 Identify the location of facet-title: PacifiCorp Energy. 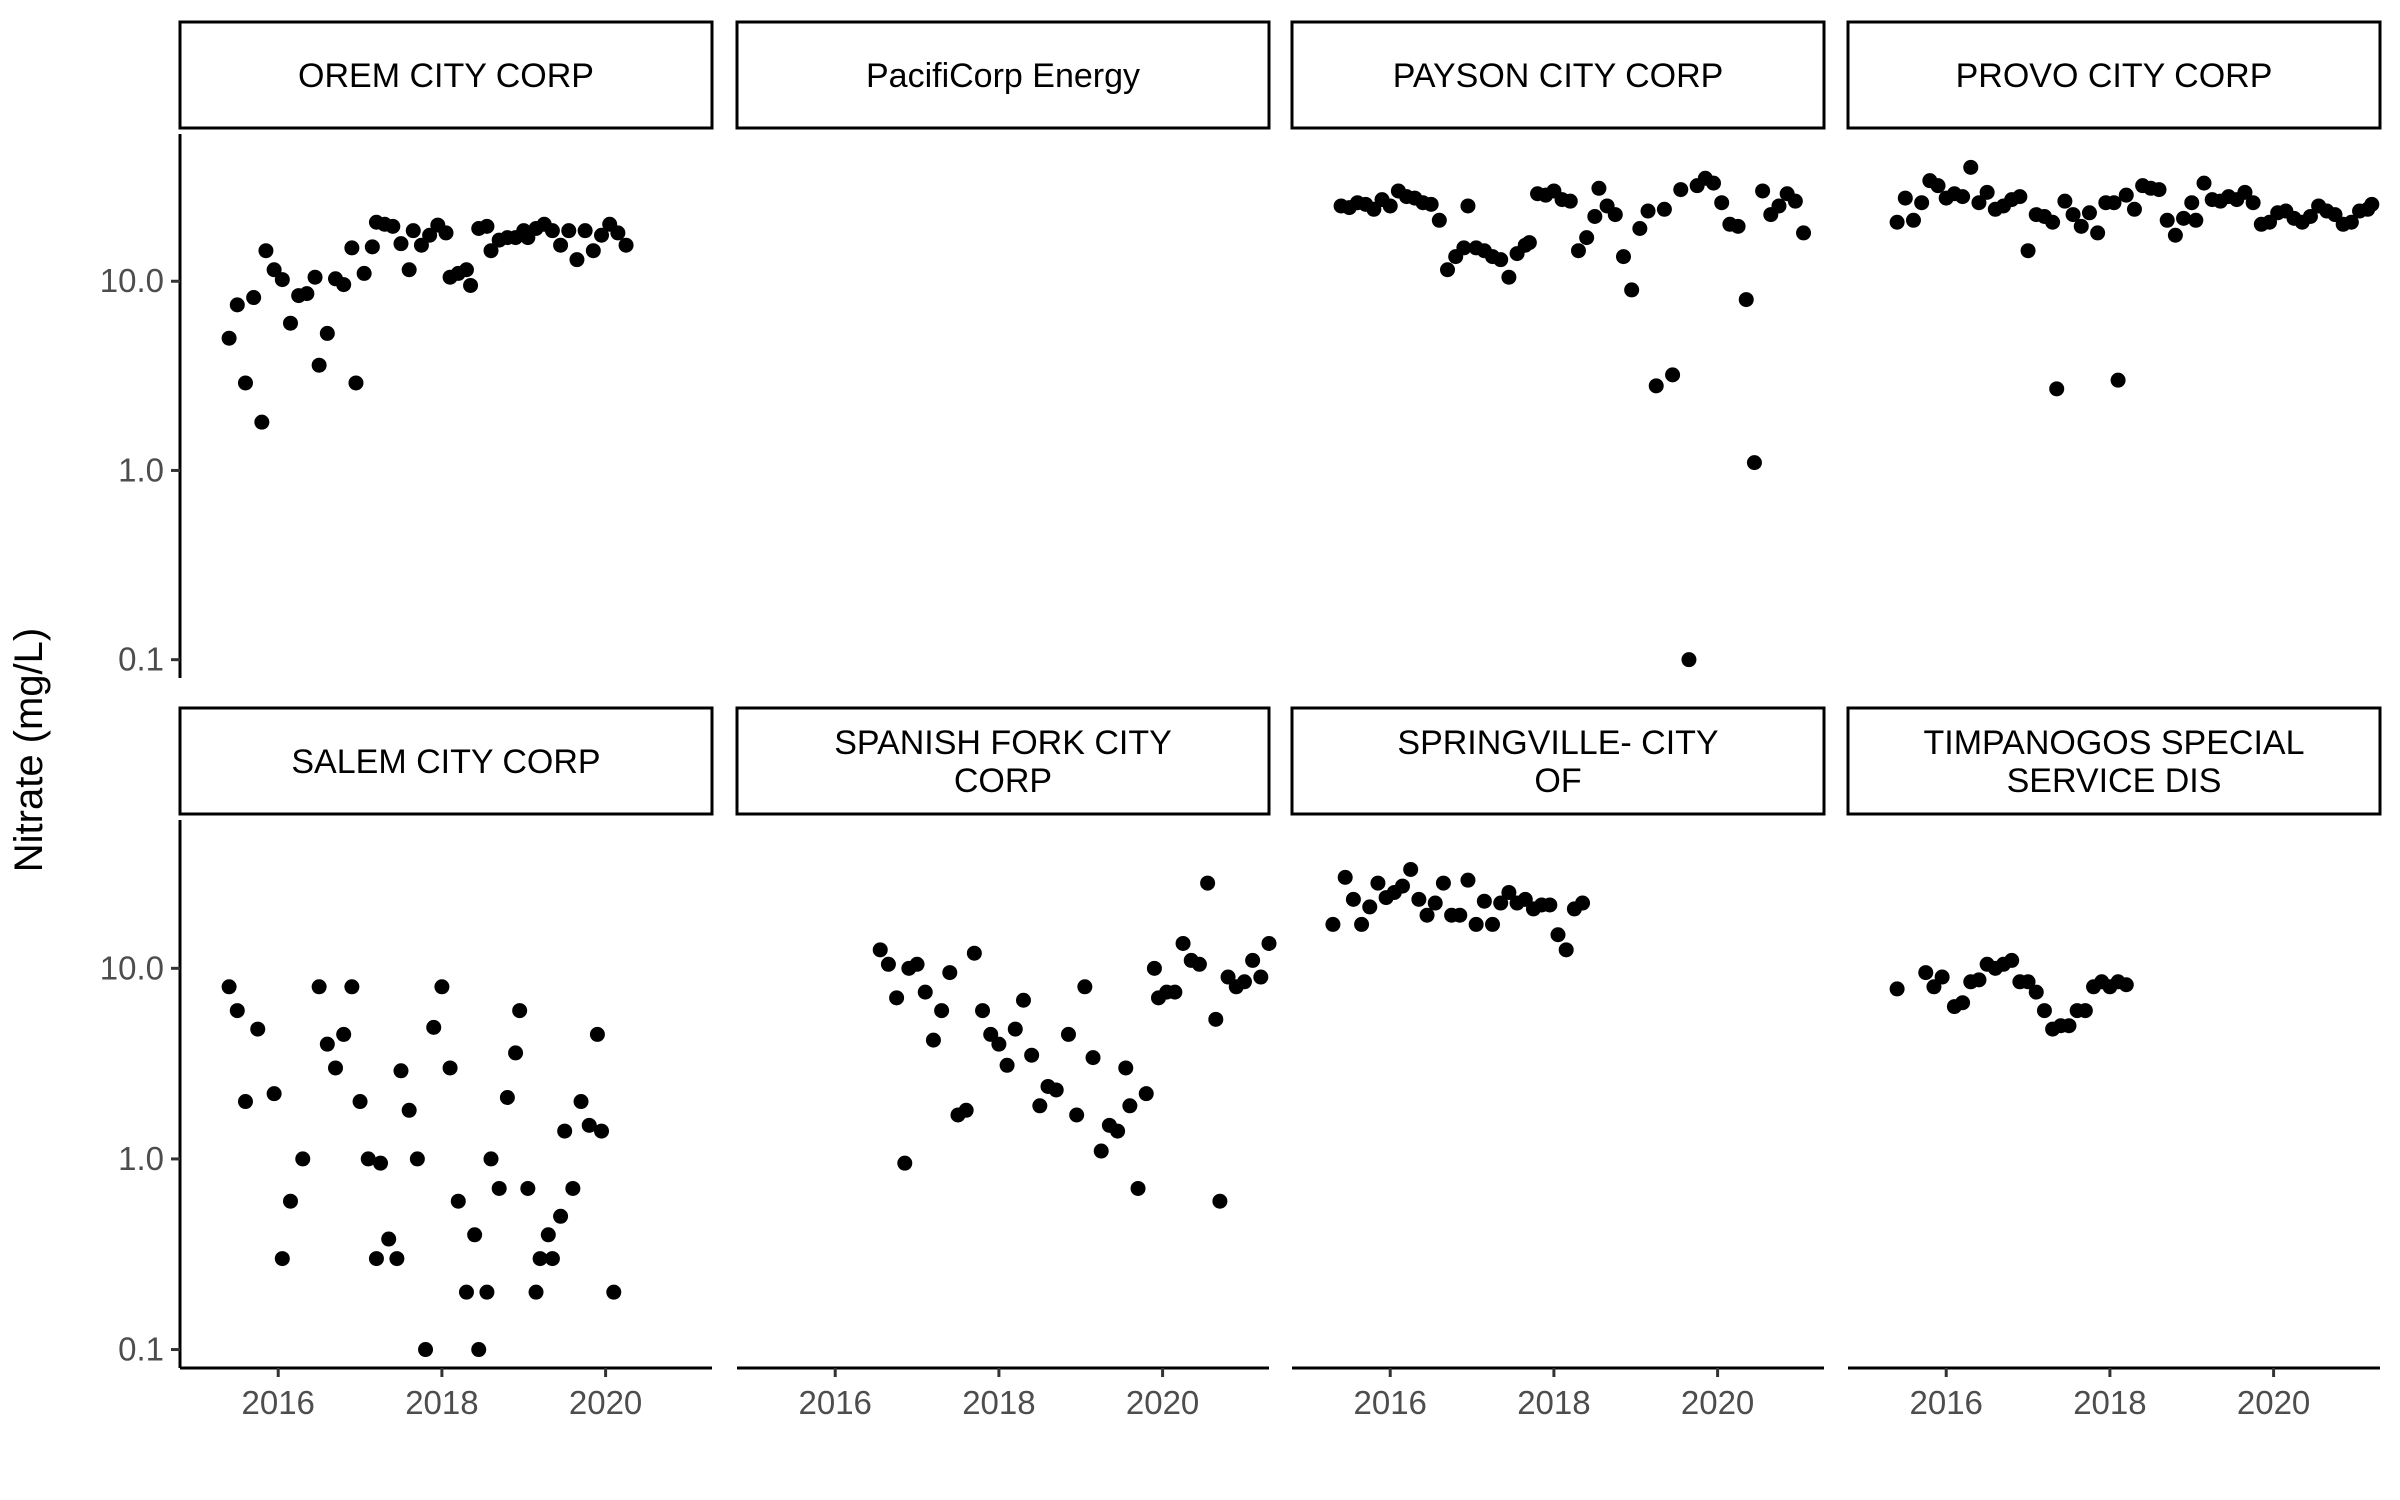
(1003, 76).